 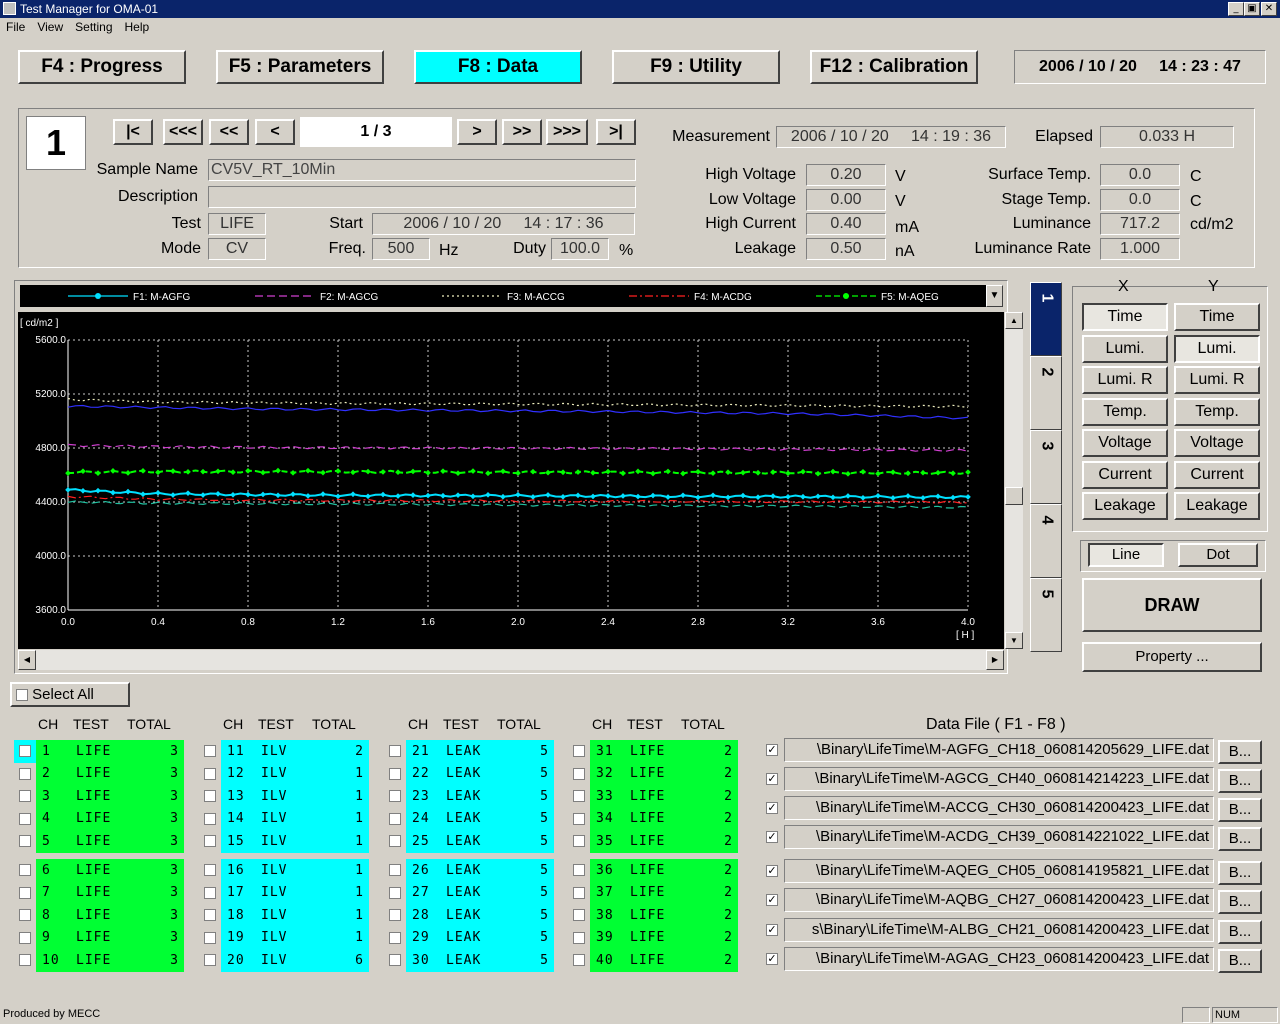 I want to click on select-all-box, so click(x=22, y=695).